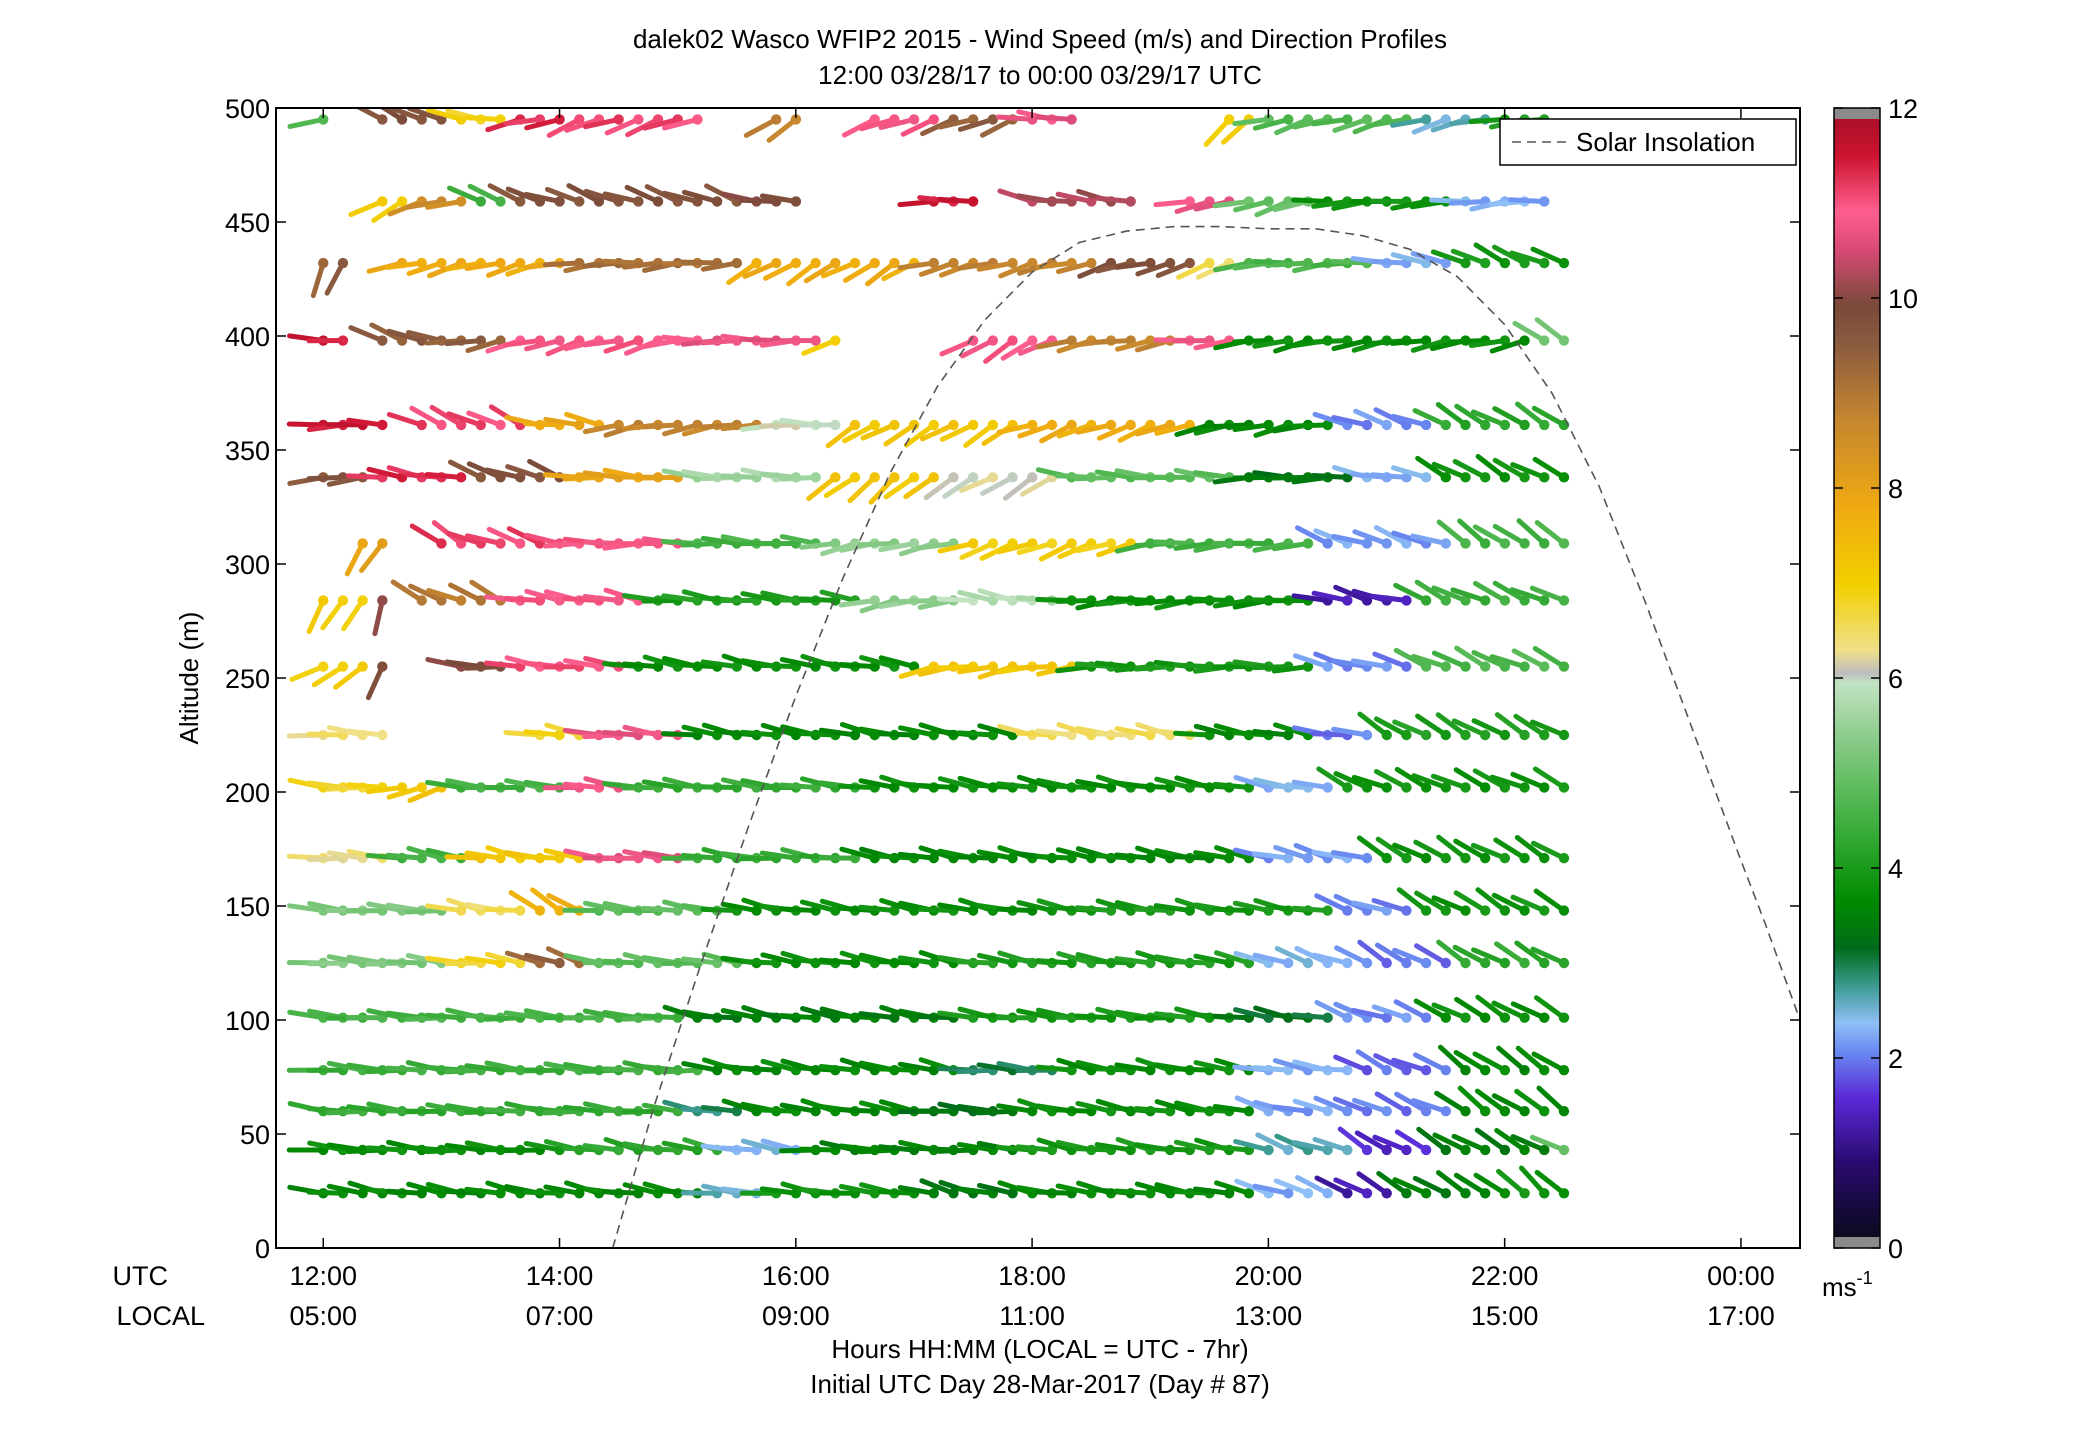  What do you see at coordinates (323, 1276) in the screenshot?
I see `x-tick-label-utc: 12:00` at bounding box center [323, 1276].